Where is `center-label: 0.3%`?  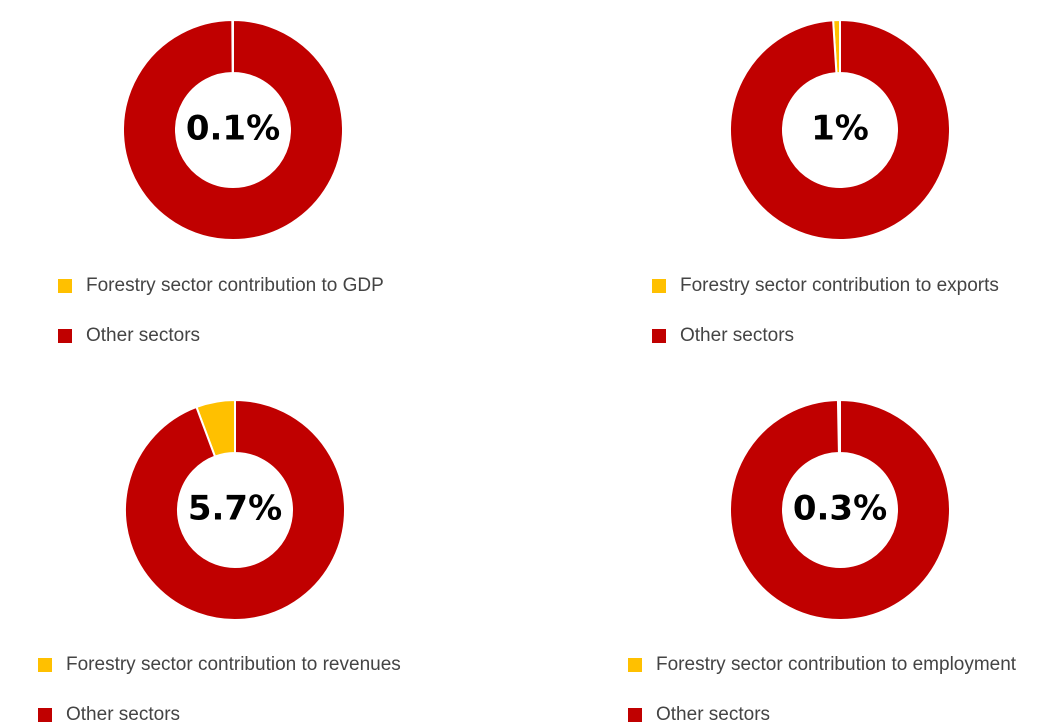 center-label: 0.3% is located at coordinates (840, 509).